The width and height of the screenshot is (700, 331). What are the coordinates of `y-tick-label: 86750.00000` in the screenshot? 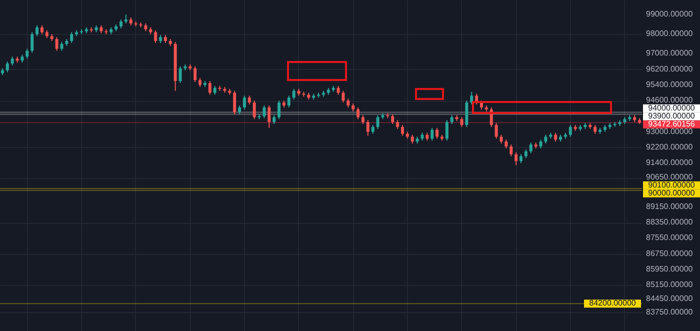 It's located at (670, 253).